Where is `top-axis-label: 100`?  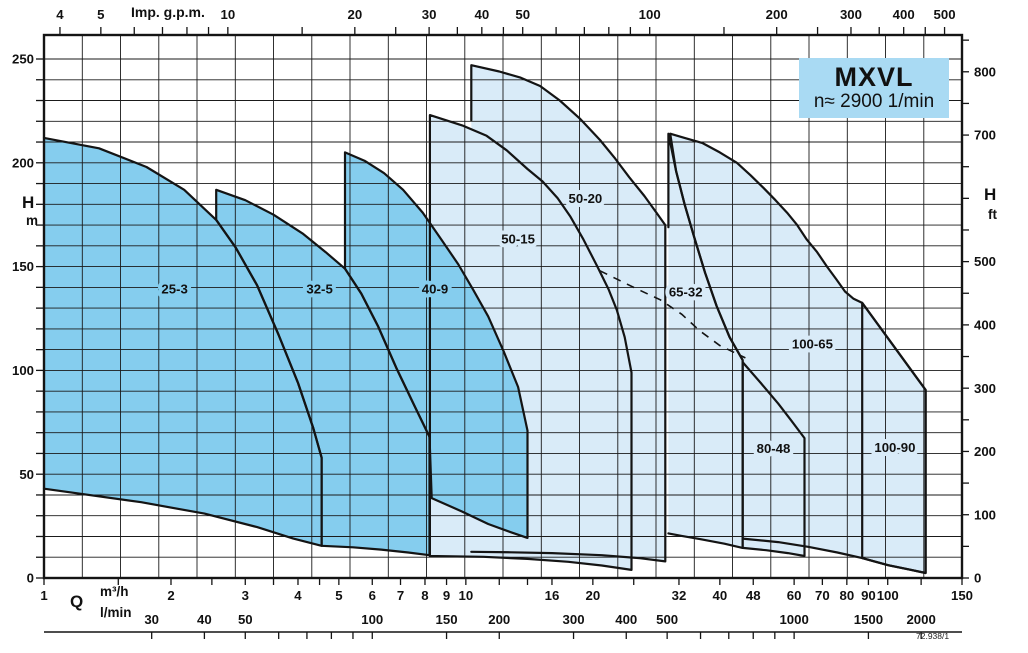
top-axis-label: 100 is located at coordinates (650, 14).